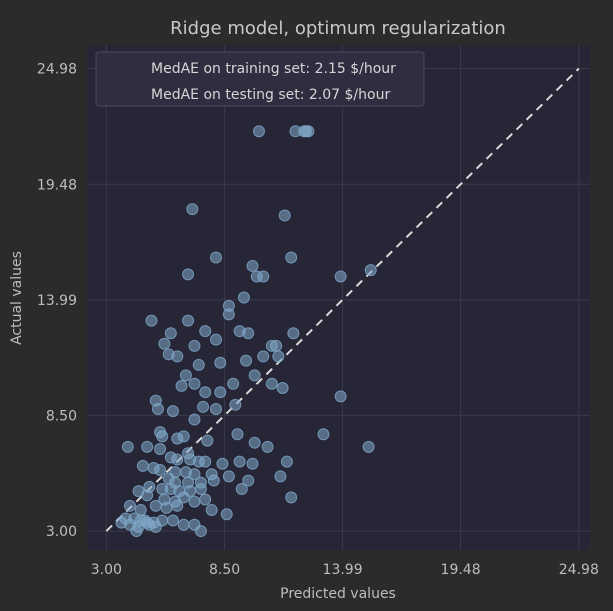 The image size is (613, 611). I want to click on y-tick-label: 24.98, so click(57, 70).